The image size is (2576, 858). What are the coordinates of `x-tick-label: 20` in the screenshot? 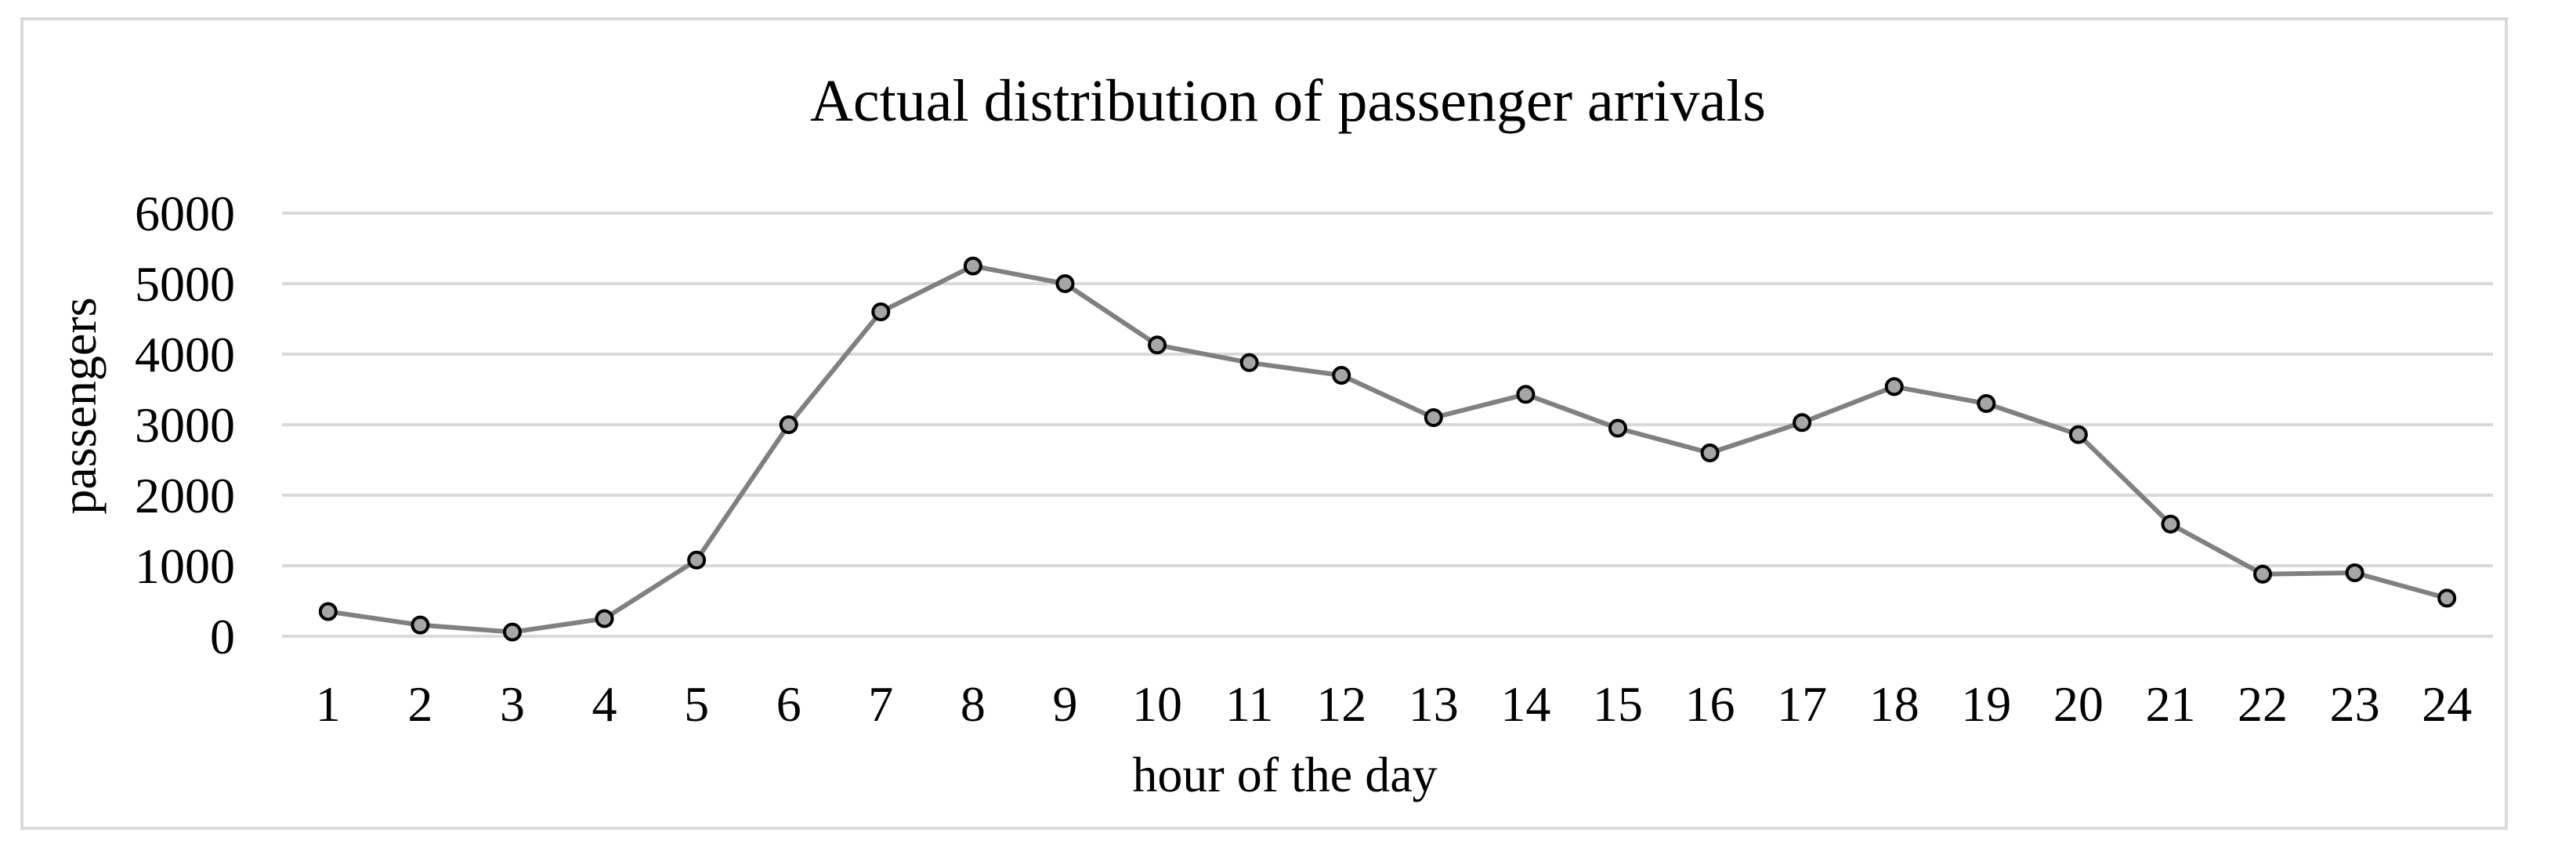 It's located at (2078, 704).